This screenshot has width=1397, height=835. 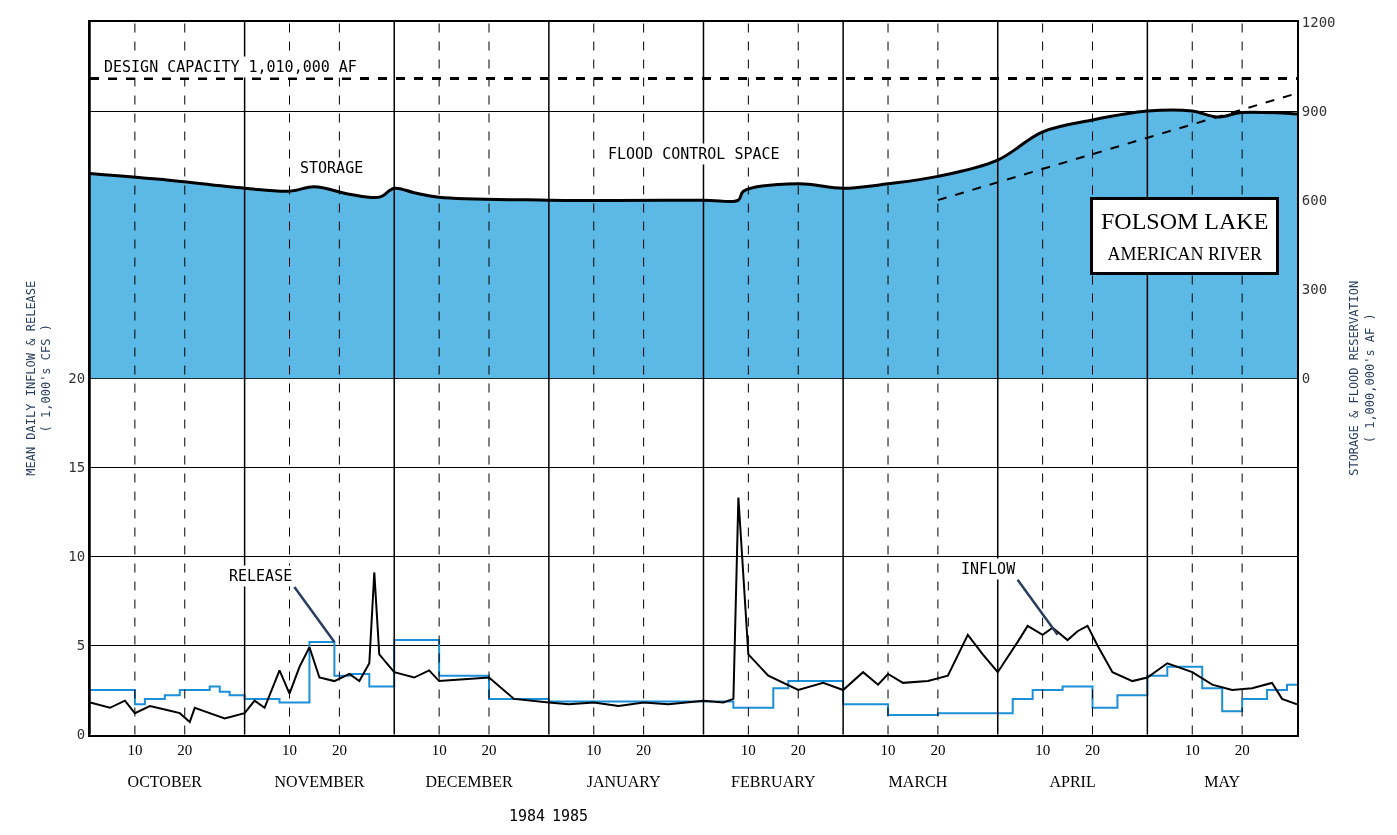 What do you see at coordinates (1314, 200) in the screenshot?
I see `y2-tick-label: 600` at bounding box center [1314, 200].